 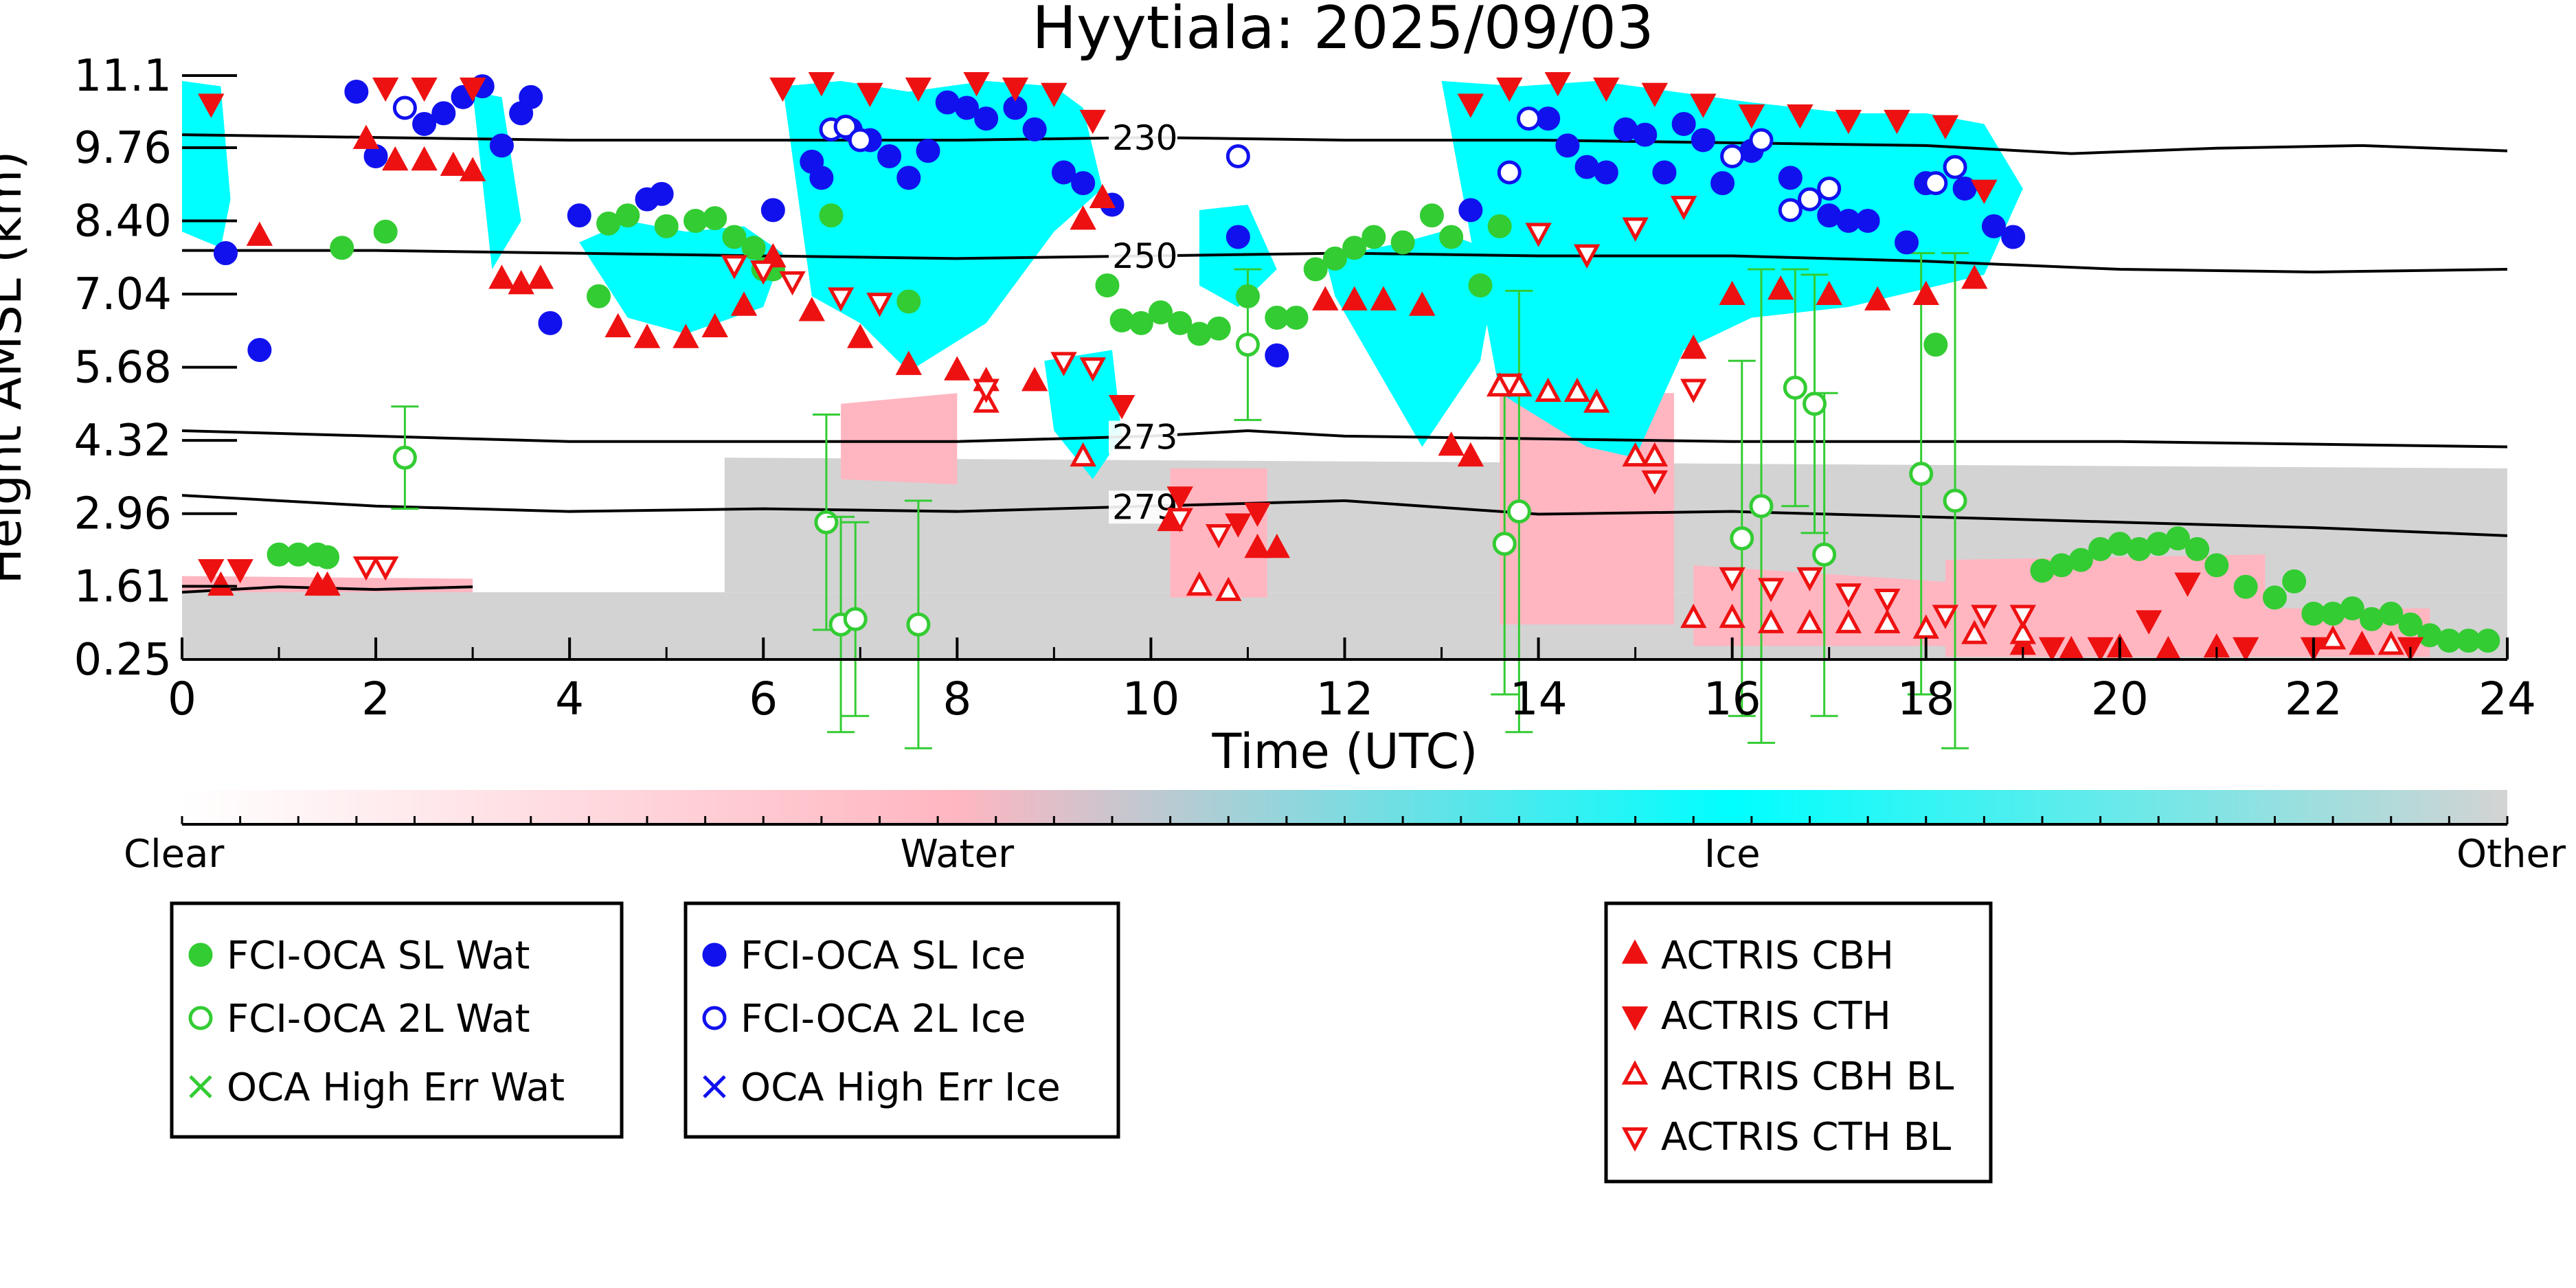 What do you see at coordinates (123, 368) in the screenshot?
I see `y-tick-label: 5.68` at bounding box center [123, 368].